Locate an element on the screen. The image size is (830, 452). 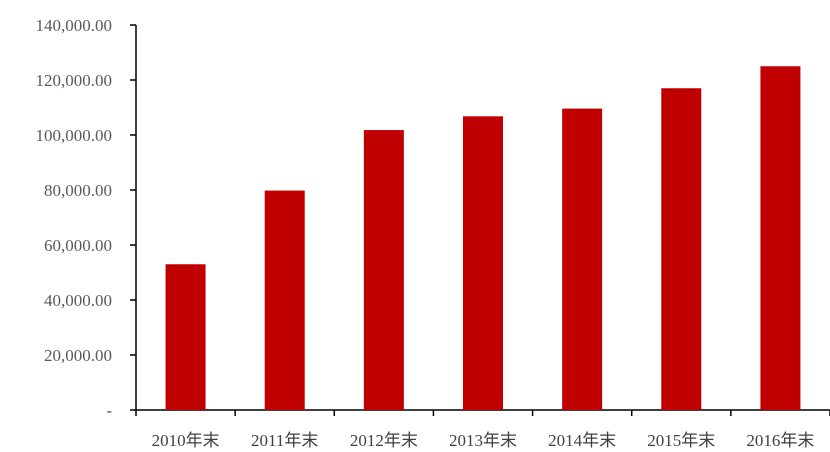
y-tick-label: 80,000.00 is located at coordinates (78, 190).